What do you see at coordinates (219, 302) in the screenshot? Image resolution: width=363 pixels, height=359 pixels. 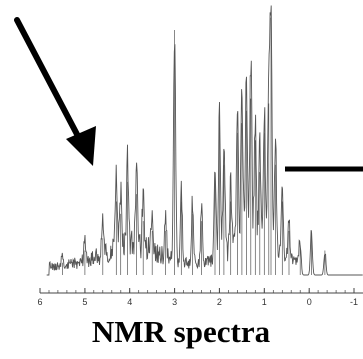 I see `x-tick-label: 2` at bounding box center [219, 302].